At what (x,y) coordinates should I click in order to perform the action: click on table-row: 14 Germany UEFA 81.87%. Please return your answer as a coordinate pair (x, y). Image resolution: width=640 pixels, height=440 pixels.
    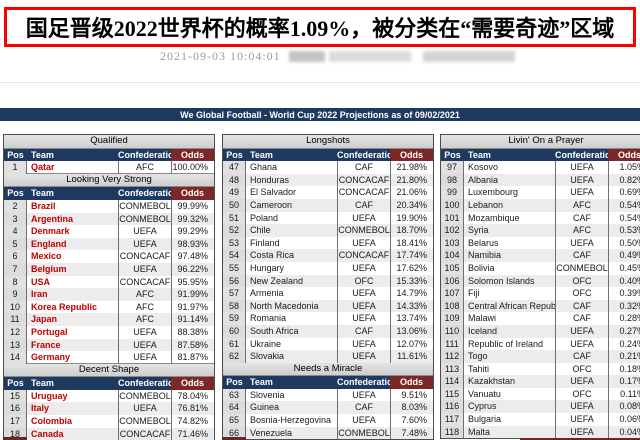
    Looking at the image, I should click on (109, 357).